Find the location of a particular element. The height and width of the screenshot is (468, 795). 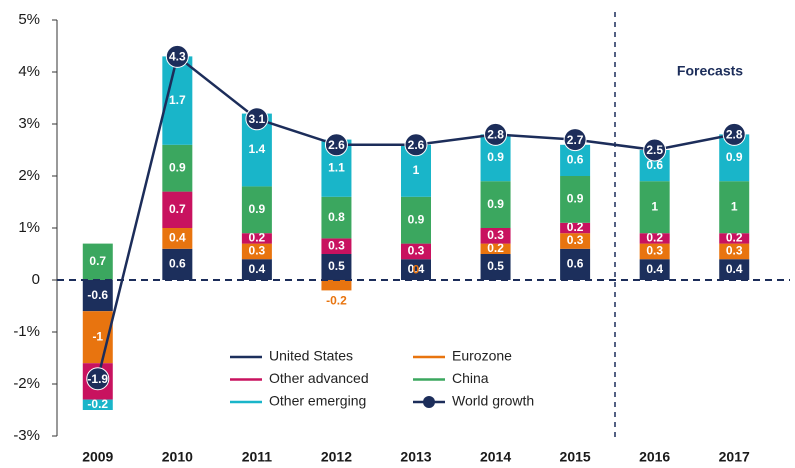

value-label: 0.5 is located at coordinates (495, 266).